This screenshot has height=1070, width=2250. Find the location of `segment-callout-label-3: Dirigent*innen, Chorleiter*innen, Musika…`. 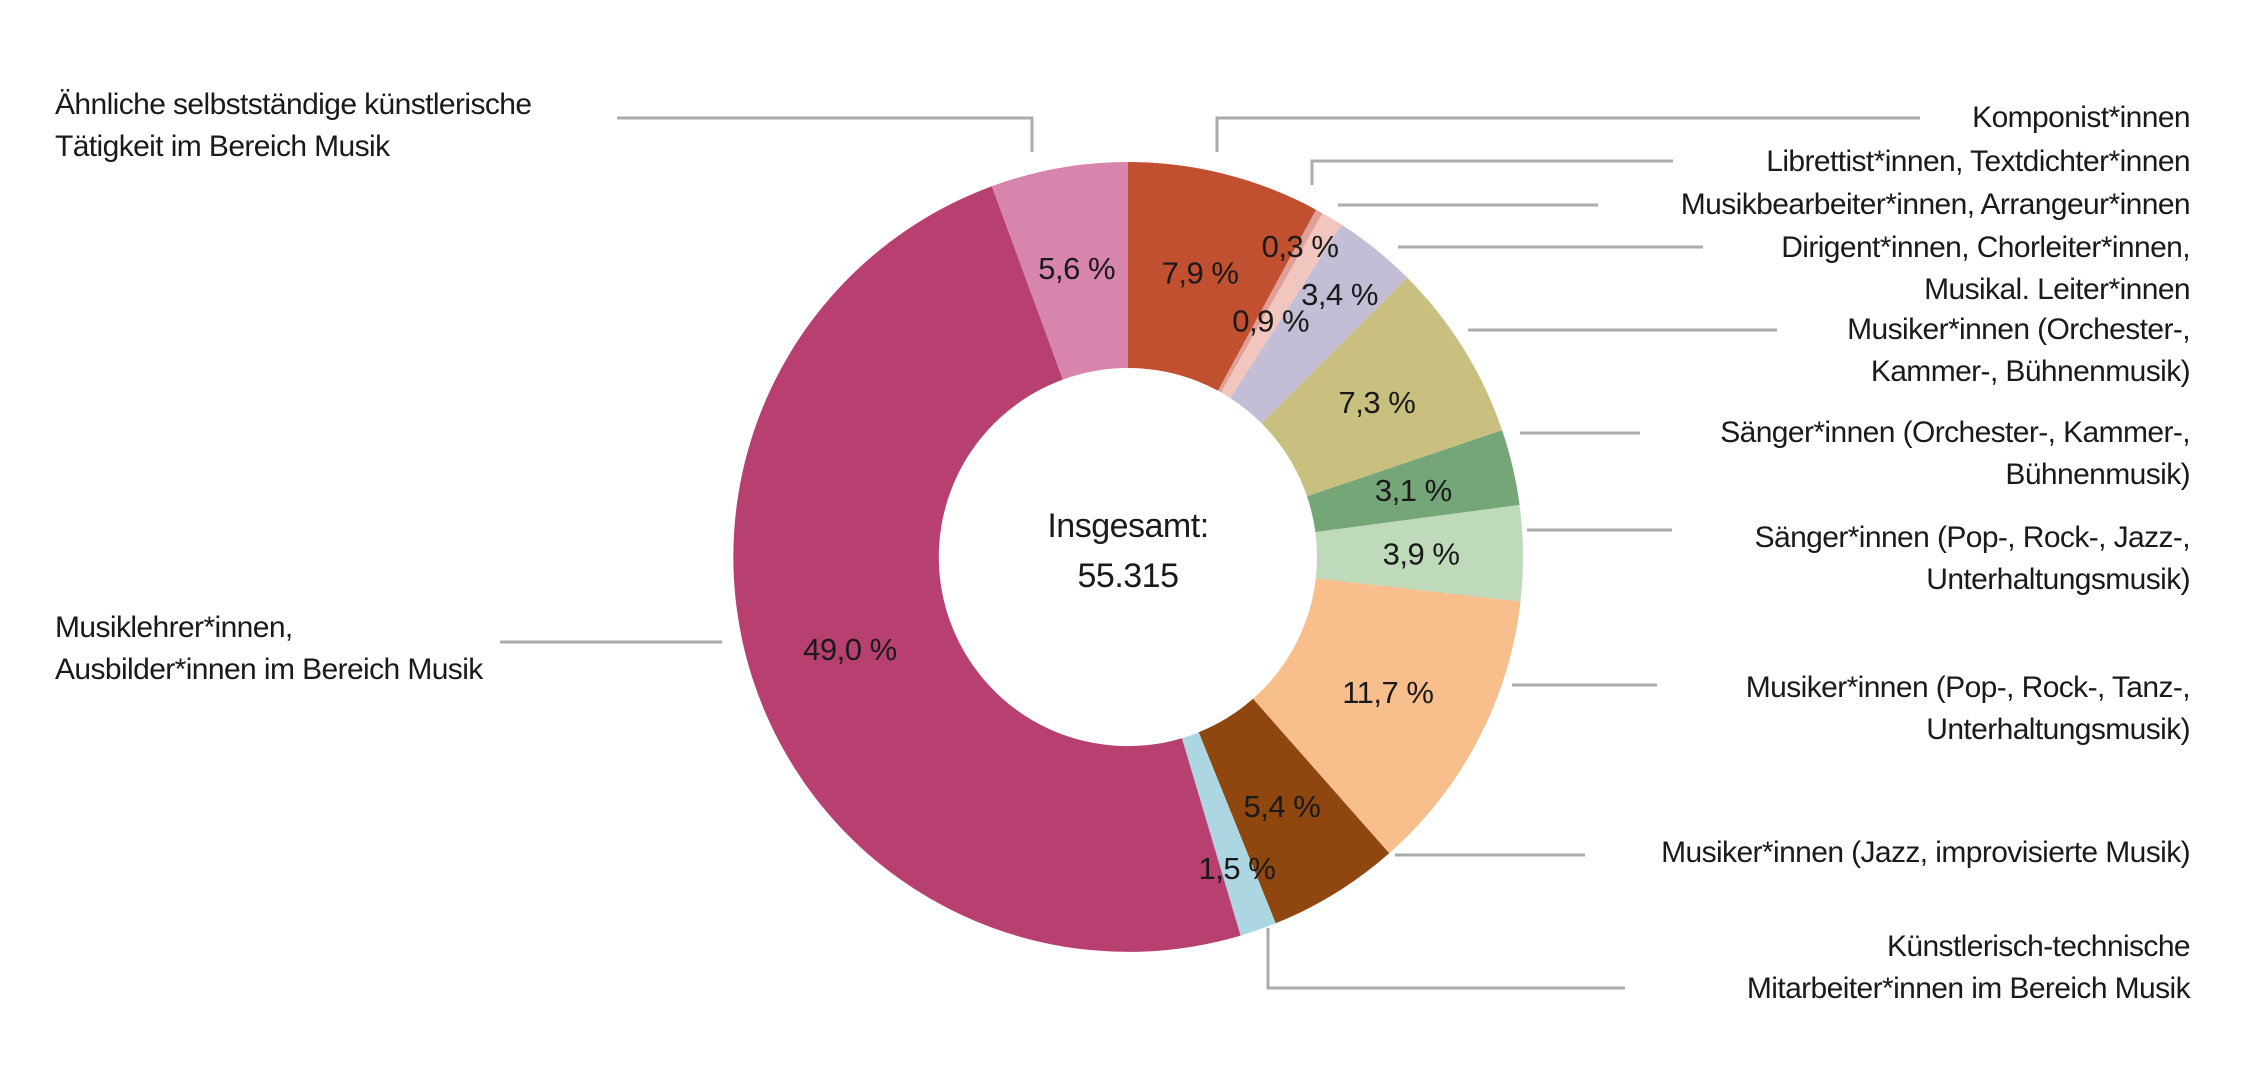

segment-callout-label-3: Dirigent*innen, Chorleiter*innen, Musika… is located at coordinates (1985, 268).